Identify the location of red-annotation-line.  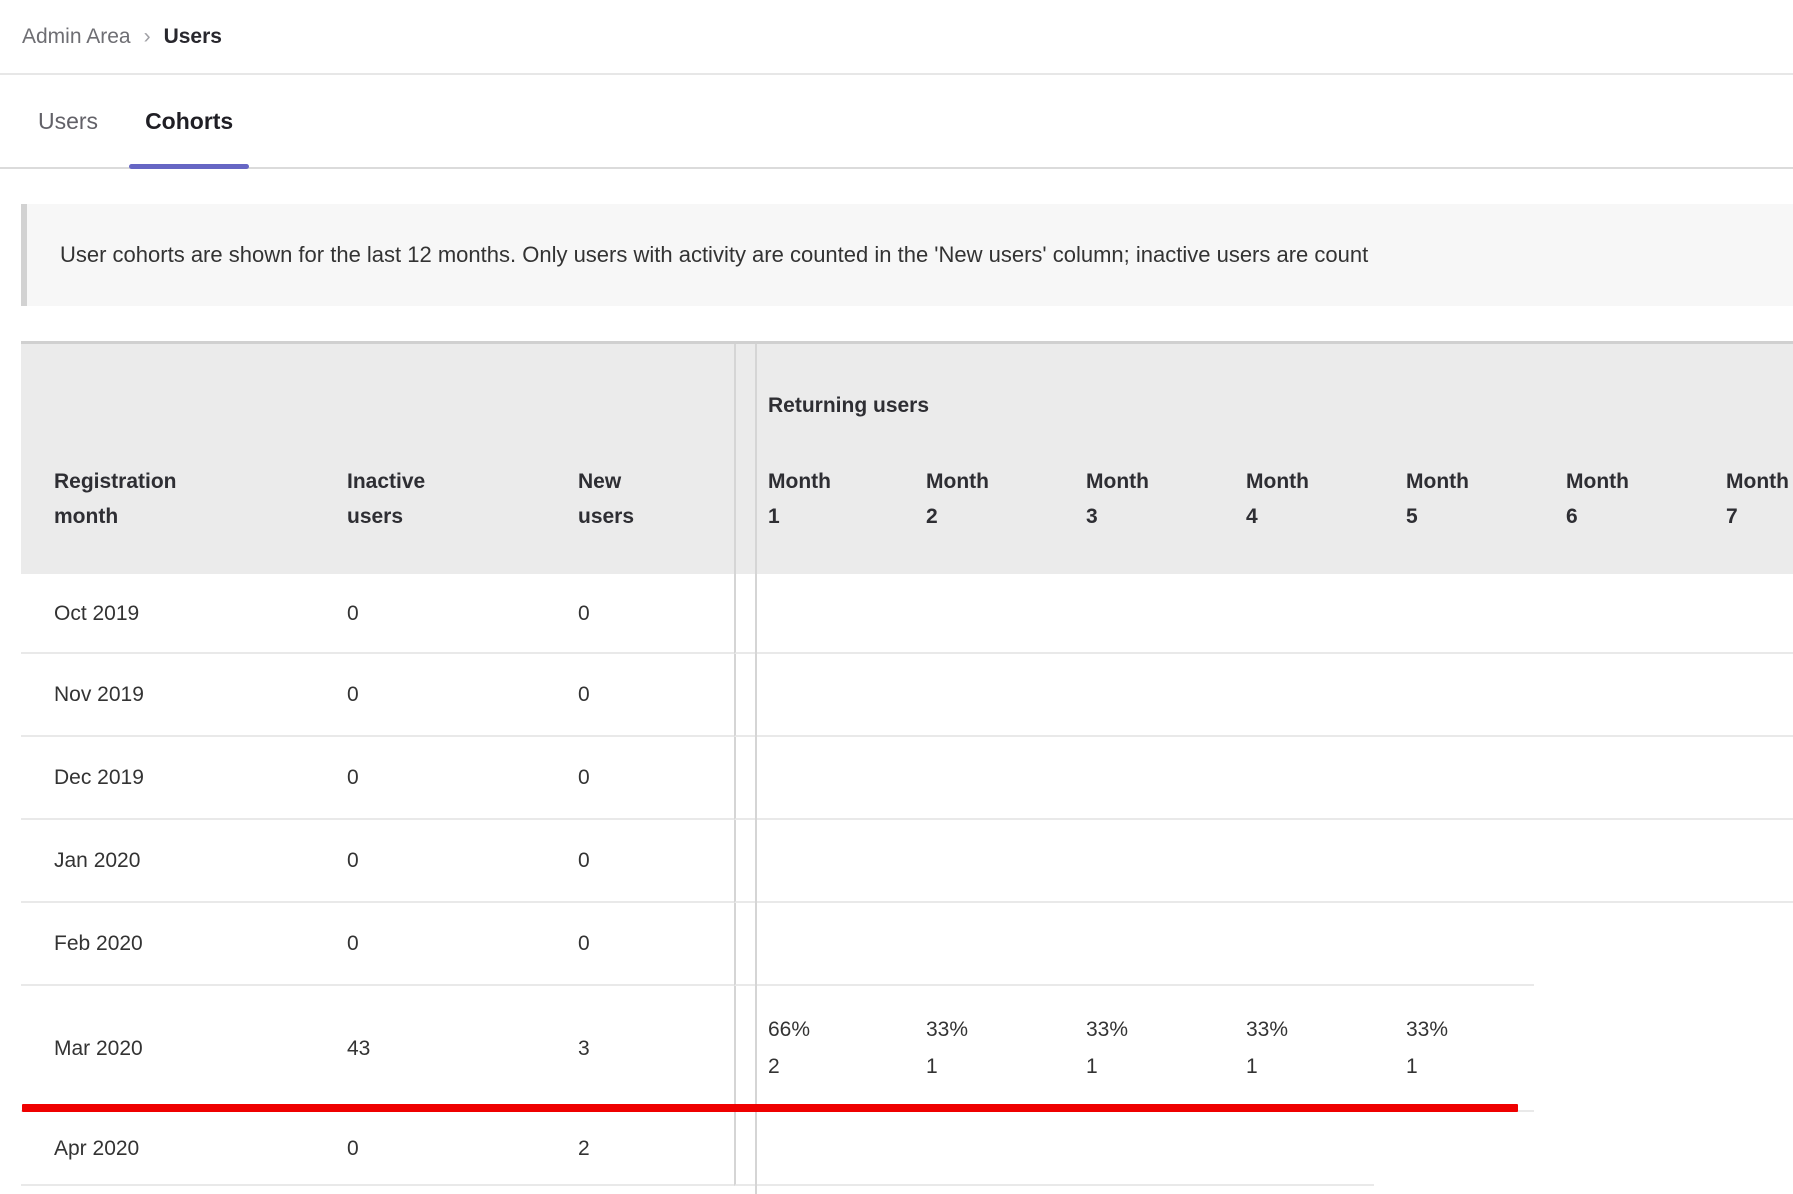
(770, 1108).